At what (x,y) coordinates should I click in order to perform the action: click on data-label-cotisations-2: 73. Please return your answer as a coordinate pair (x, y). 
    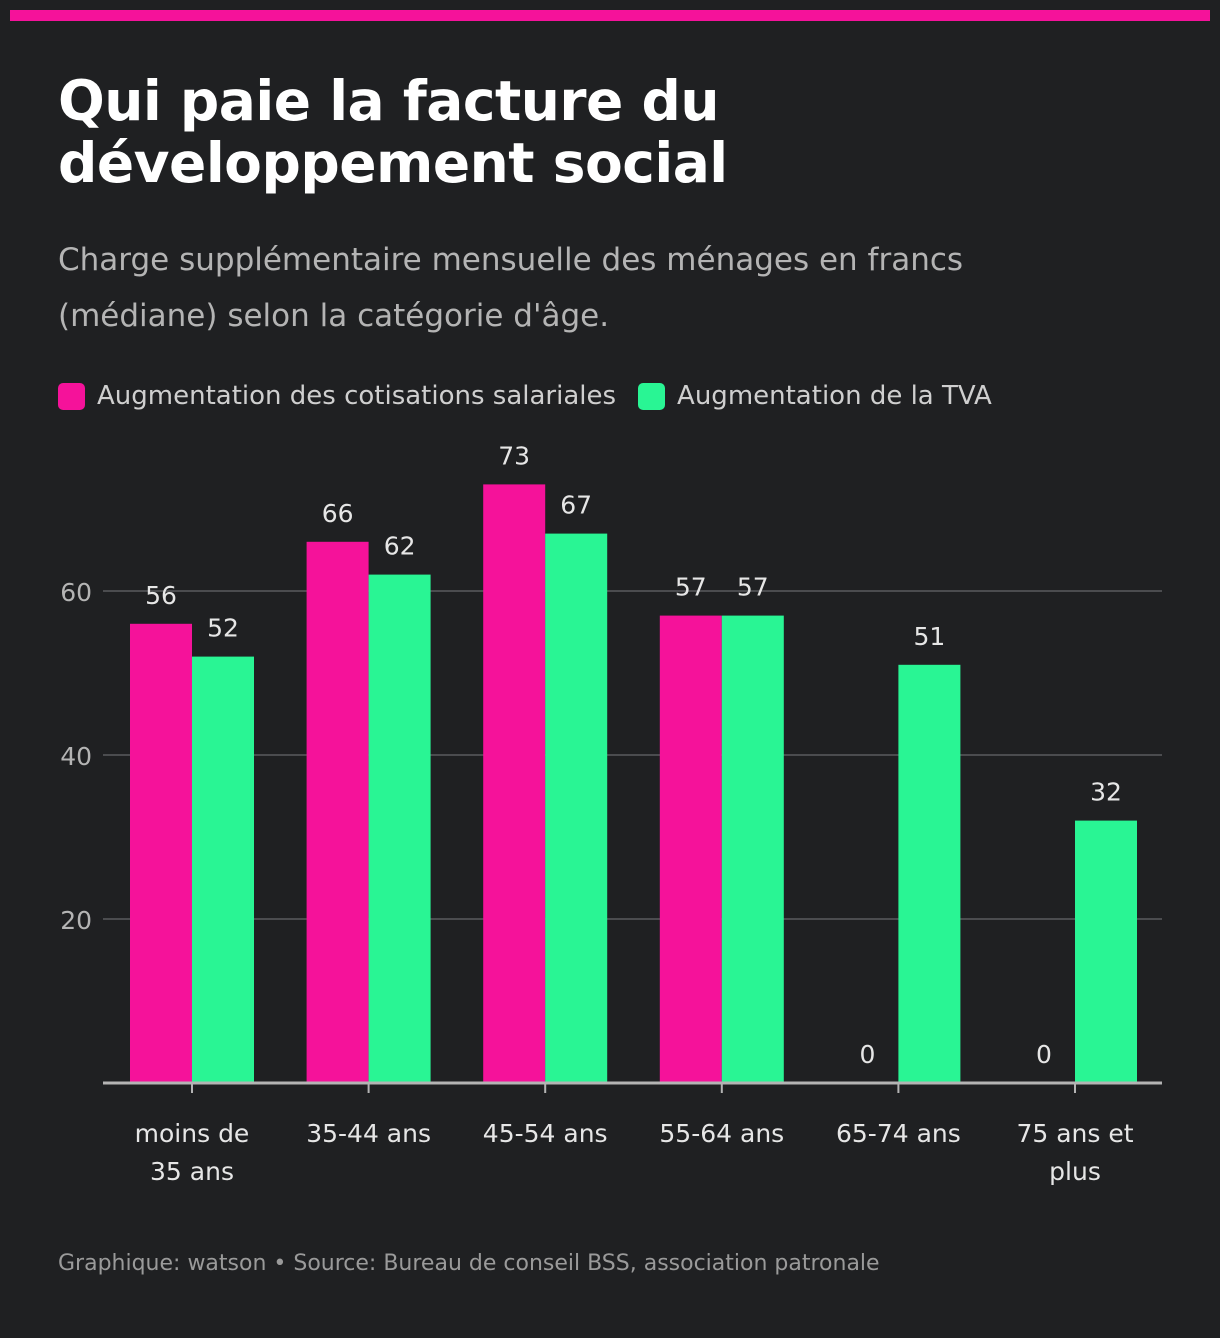
    Looking at the image, I should click on (514, 455).